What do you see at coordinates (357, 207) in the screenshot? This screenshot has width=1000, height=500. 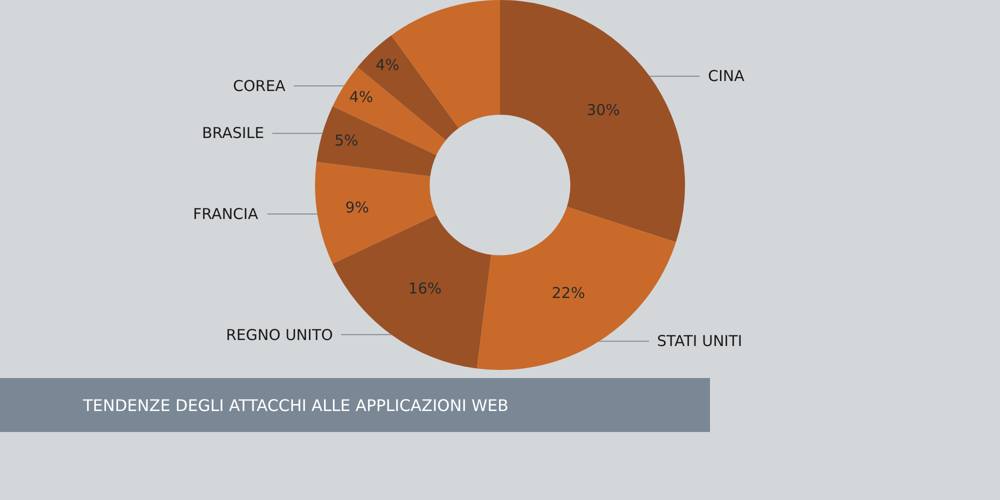 I see `data-label: 9%` at bounding box center [357, 207].